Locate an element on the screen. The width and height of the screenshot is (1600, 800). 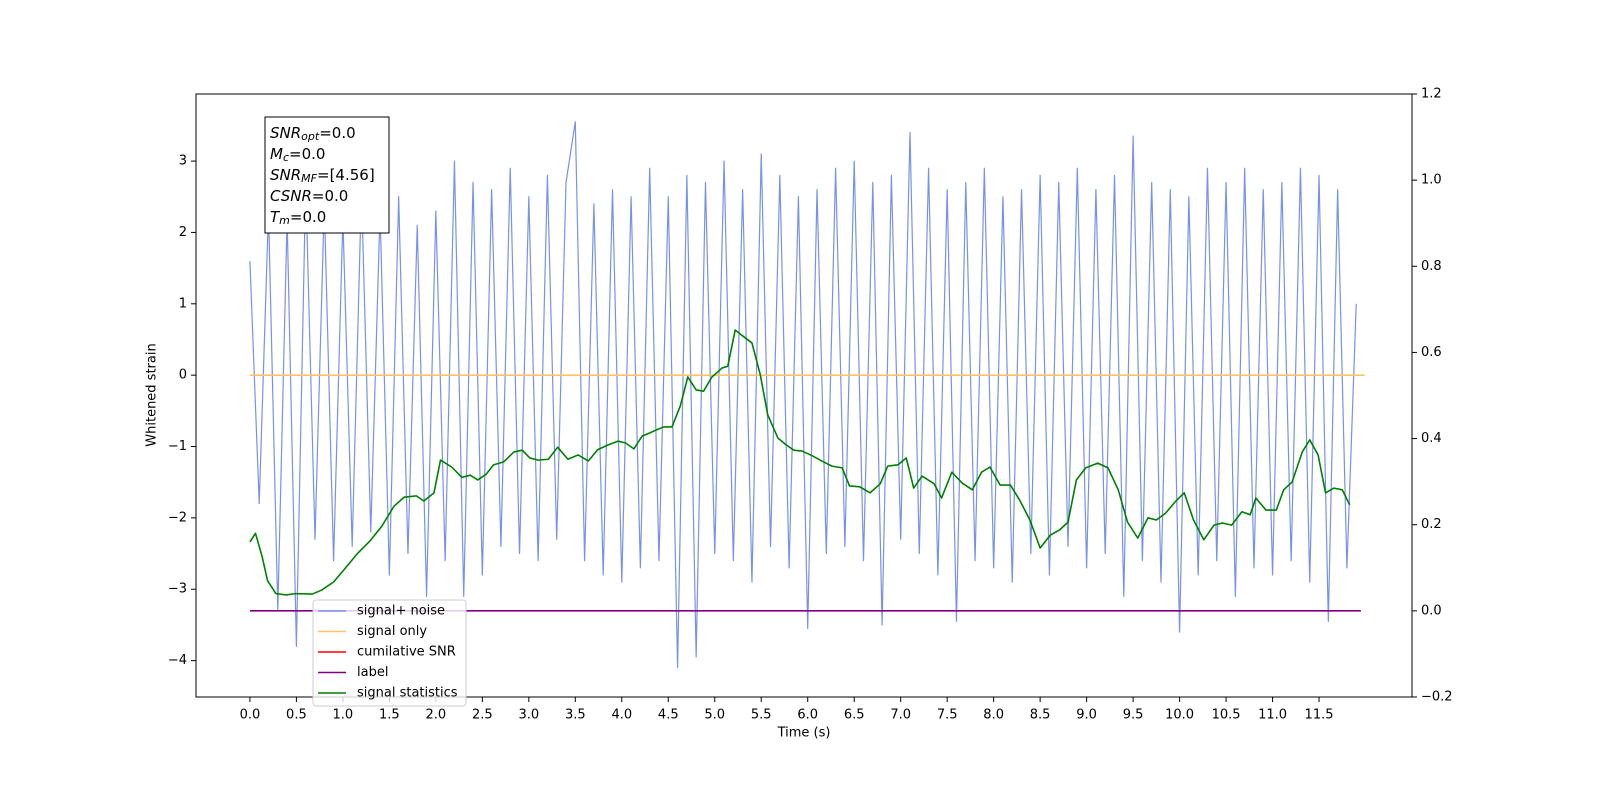
x-tick-label: 4.0 is located at coordinates (621, 715).